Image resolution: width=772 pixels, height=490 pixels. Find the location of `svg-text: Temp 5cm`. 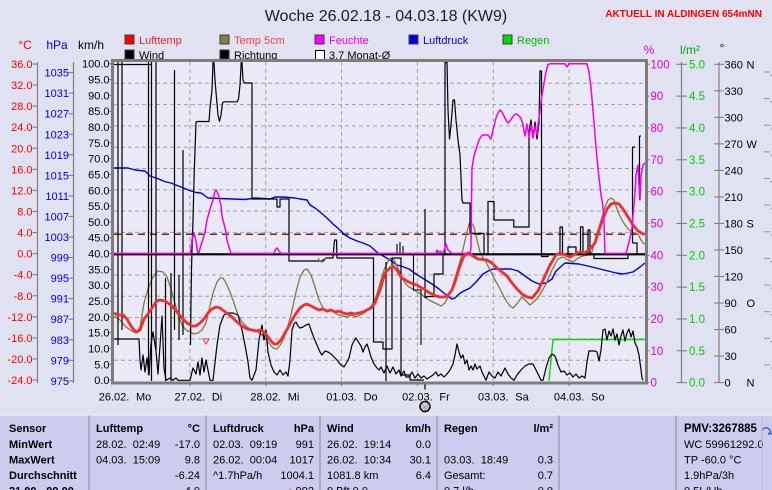

svg-text: Temp 5cm is located at coordinates (259, 41).